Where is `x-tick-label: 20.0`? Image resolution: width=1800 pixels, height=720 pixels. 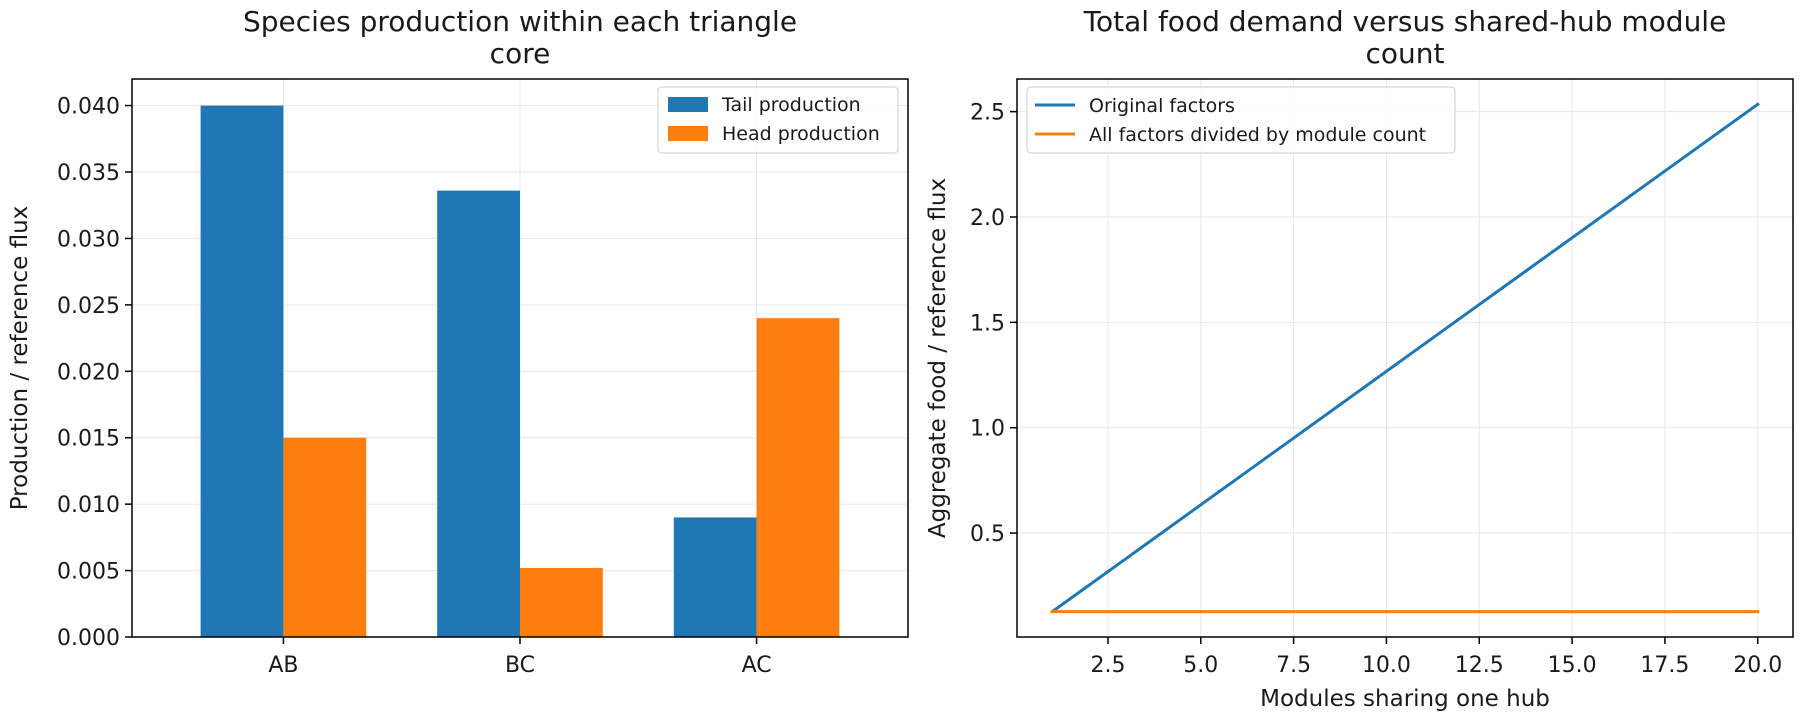
x-tick-label: 20.0 is located at coordinates (1757, 665).